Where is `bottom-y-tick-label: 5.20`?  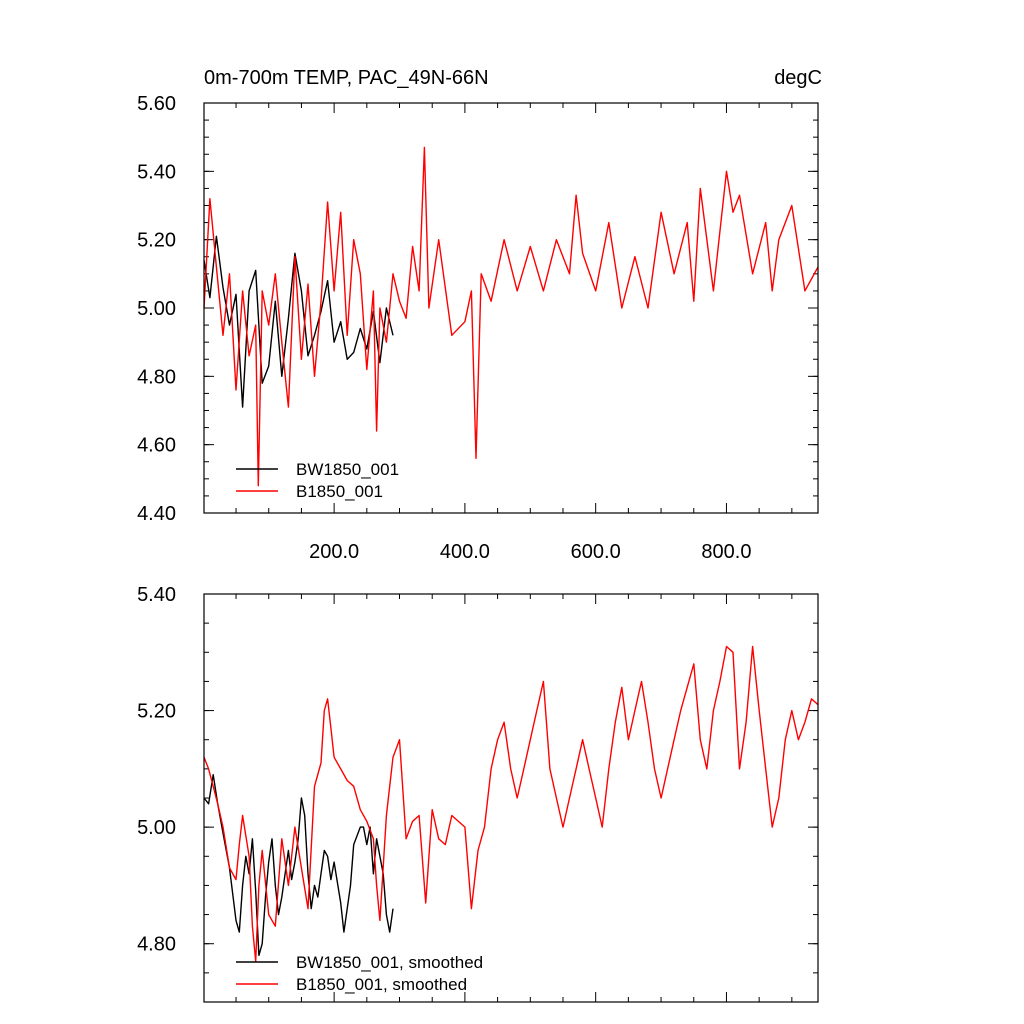
bottom-y-tick-label: 5.20 is located at coordinates (156, 712).